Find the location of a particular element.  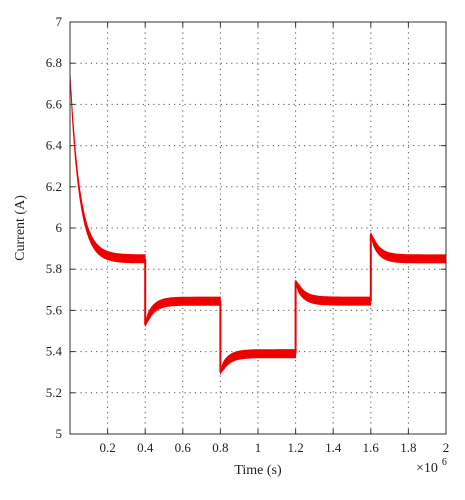

y-tick-label: 6 is located at coordinates (59, 227).